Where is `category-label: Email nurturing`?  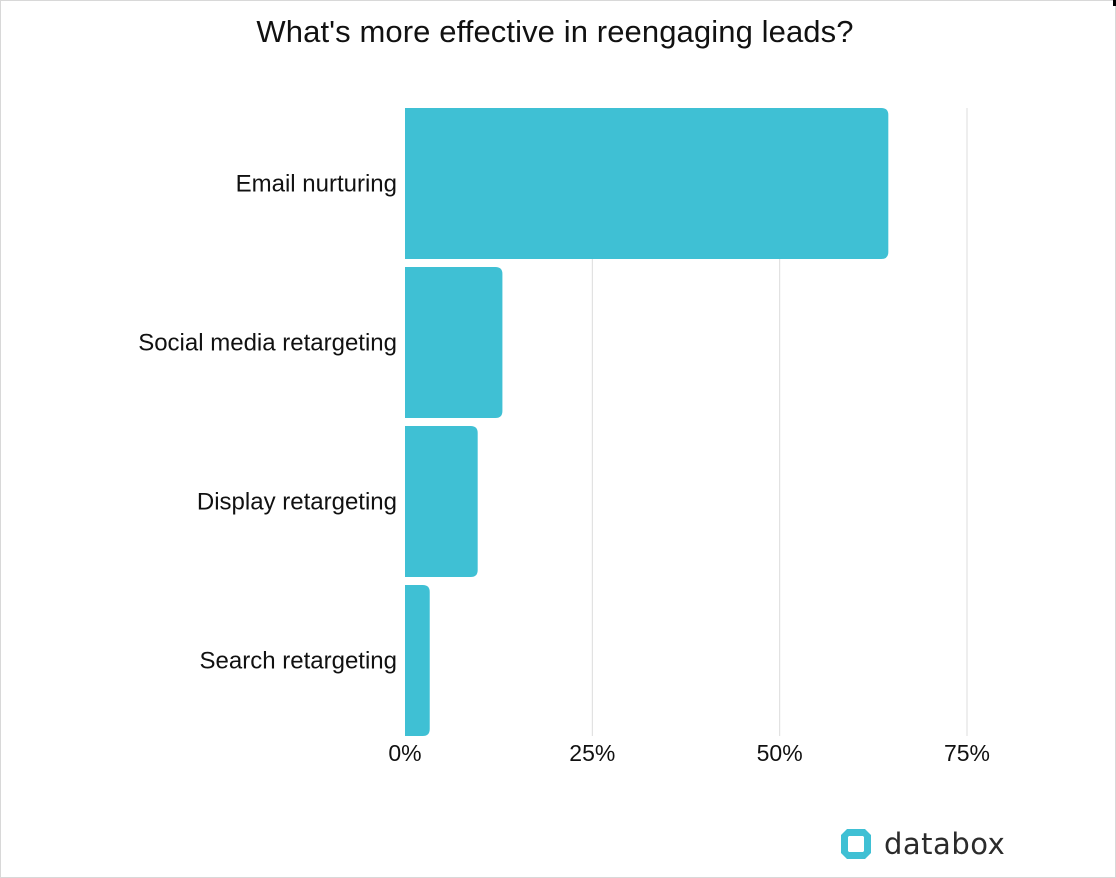
category-label: Email nurturing is located at coordinates (316, 184).